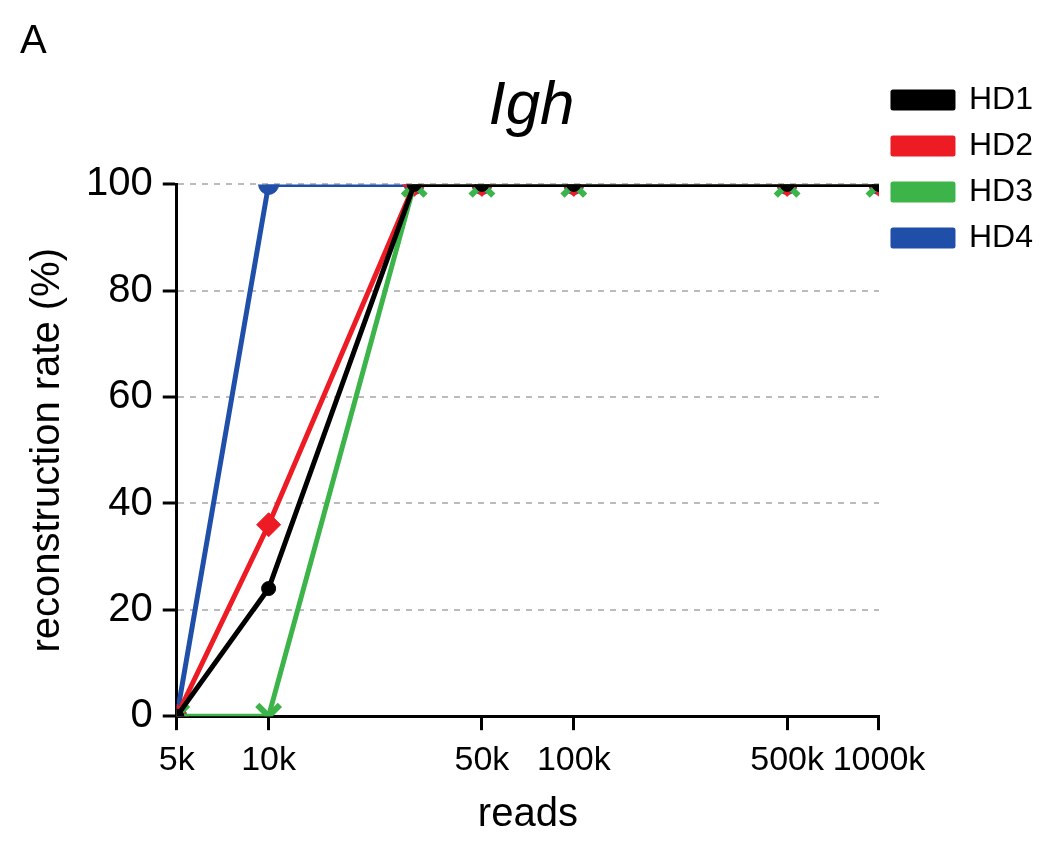 This screenshot has height=849, width=1053. What do you see at coordinates (1000, 189) in the screenshot?
I see `legend-label: HD3` at bounding box center [1000, 189].